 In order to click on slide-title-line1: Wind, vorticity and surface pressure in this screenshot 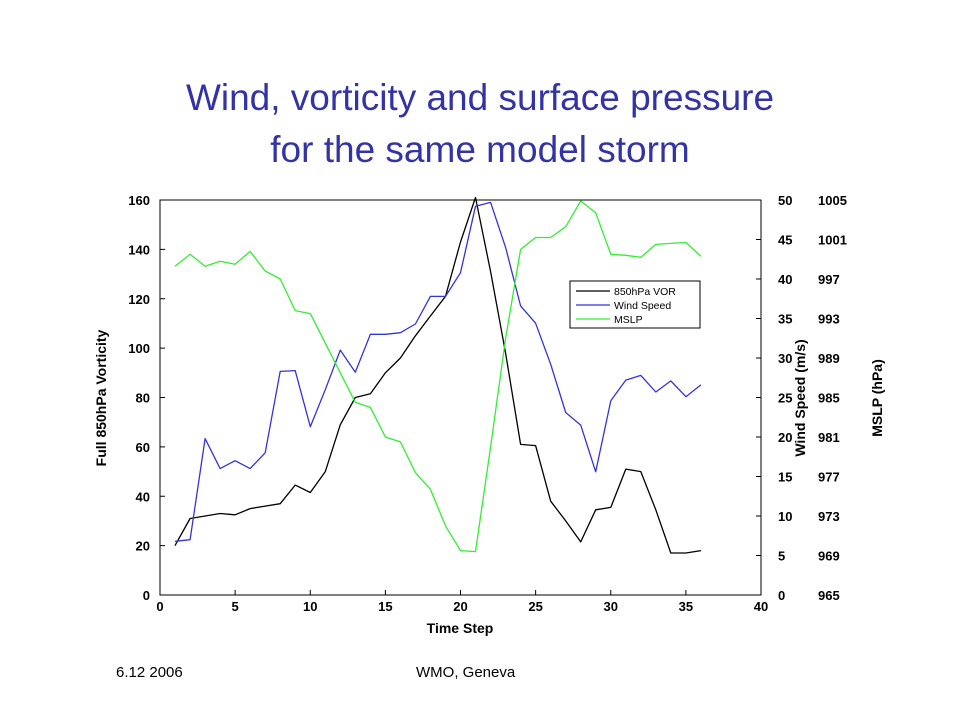, I will do `click(480, 97)`.